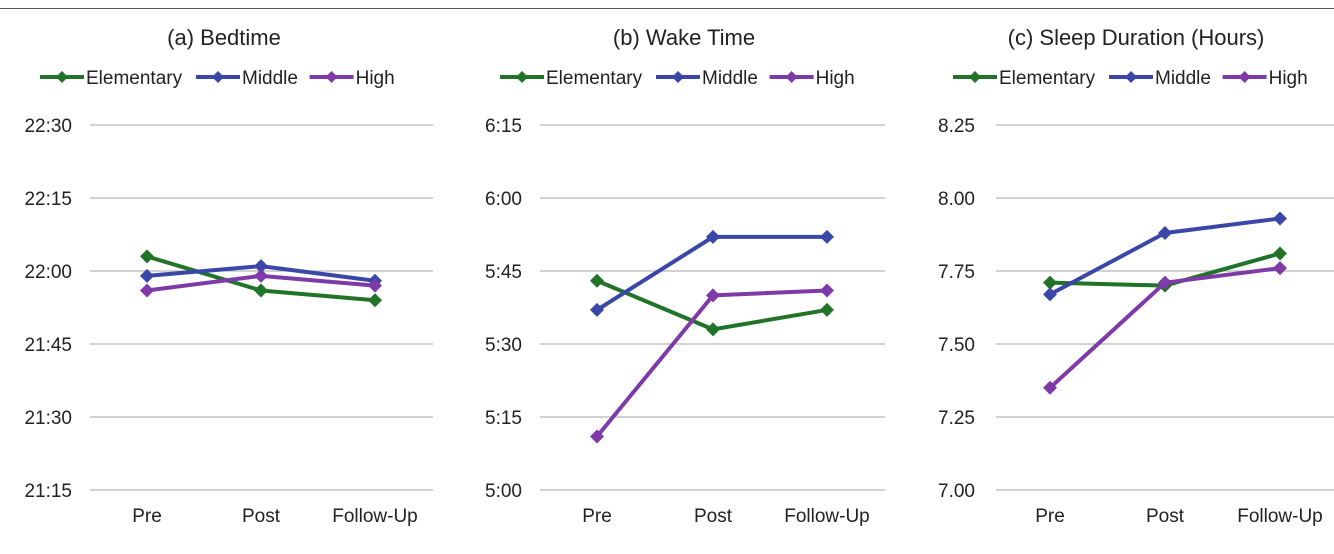 Image resolution: width=1334 pixels, height=554 pixels. Describe the element at coordinates (503, 126) in the screenshot. I see `y-tick-label: 6:15` at that location.